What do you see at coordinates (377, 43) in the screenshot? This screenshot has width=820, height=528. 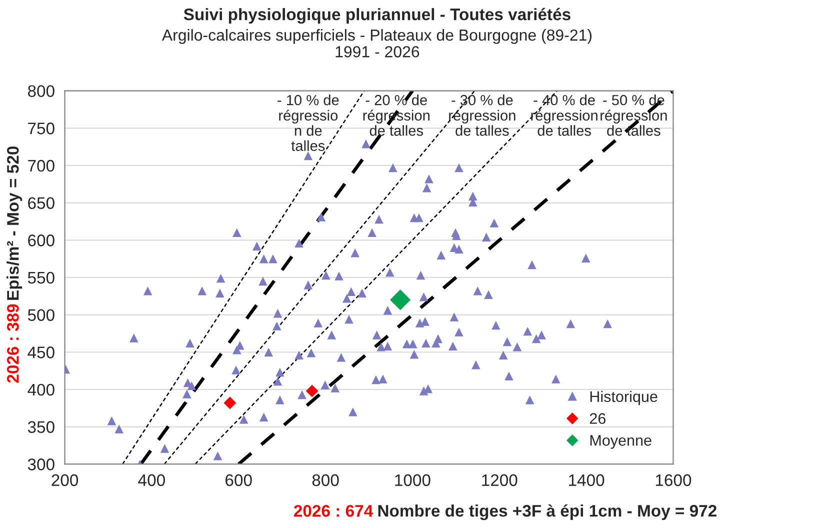 I see `chart-subtitle: Argilo-calcaires superficiels - Plateaux de Bourgogne (89-21) 1991 - 2026` at bounding box center [377, 43].